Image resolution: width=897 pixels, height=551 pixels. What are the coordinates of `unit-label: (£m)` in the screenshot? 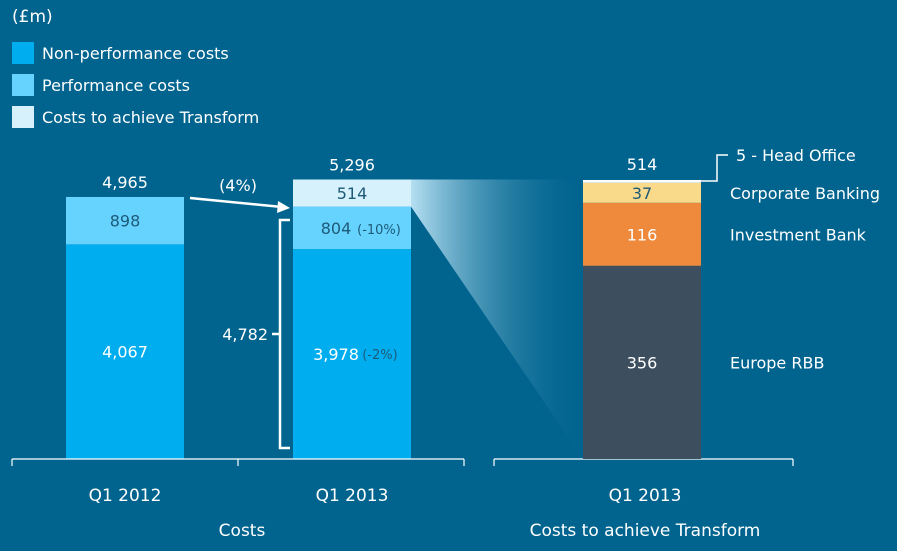 It's located at (32, 17).